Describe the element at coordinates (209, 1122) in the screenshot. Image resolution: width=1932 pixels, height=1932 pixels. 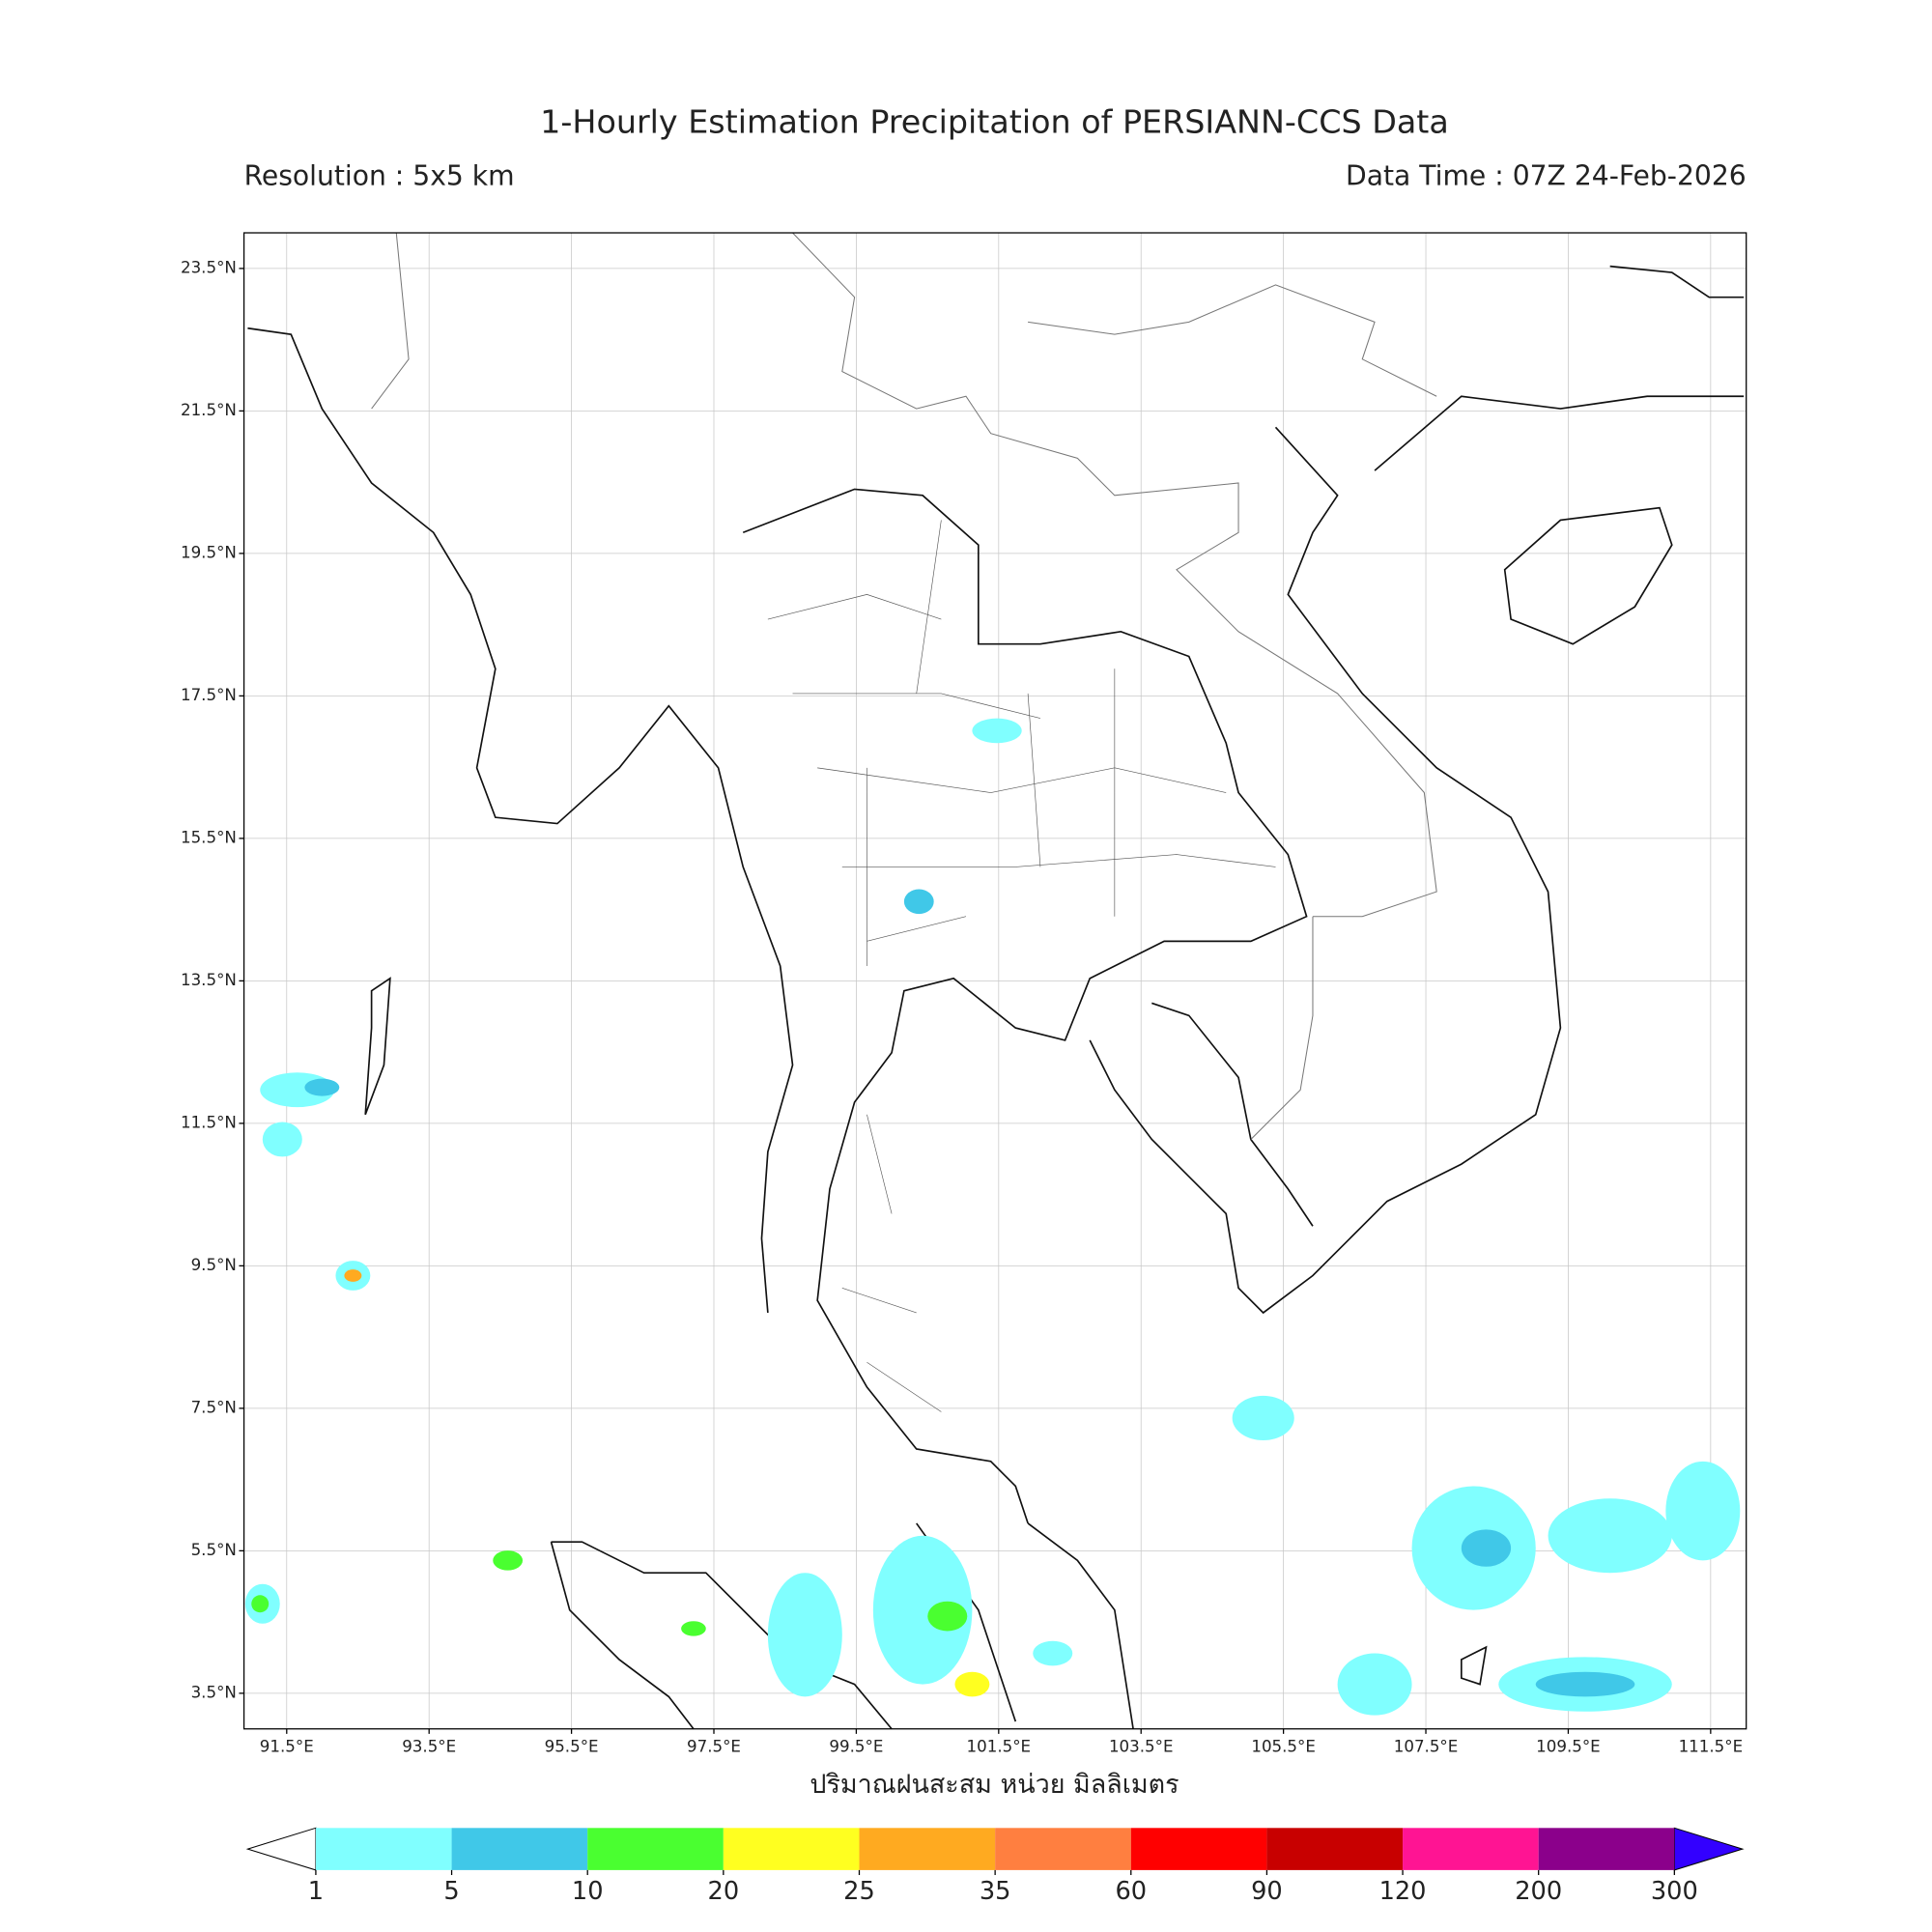
I see `y-tick-label: 11.5°N` at that location.